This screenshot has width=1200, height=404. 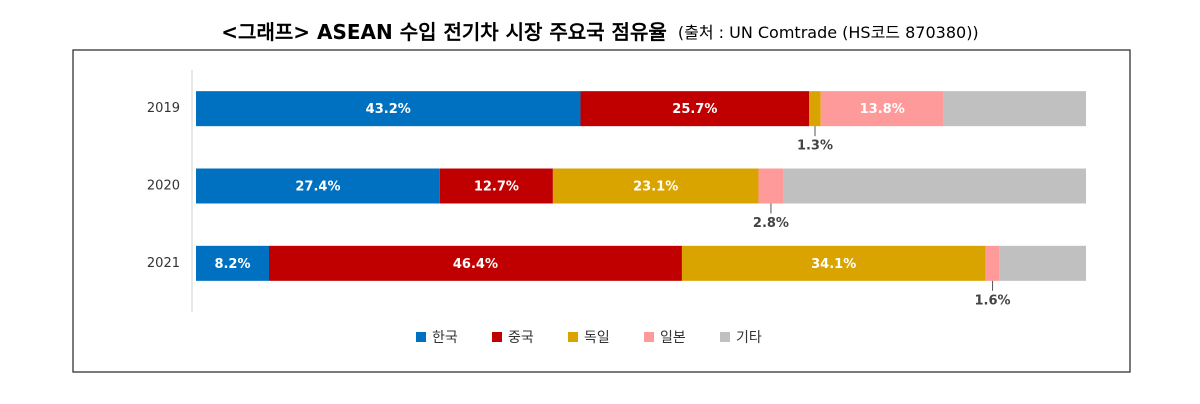 What do you see at coordinates (828, 32) in the screenshot?
I see `chart-source: (출처 : UN Comtrade (HS코드 870380))` at bounding box center [828, 32].